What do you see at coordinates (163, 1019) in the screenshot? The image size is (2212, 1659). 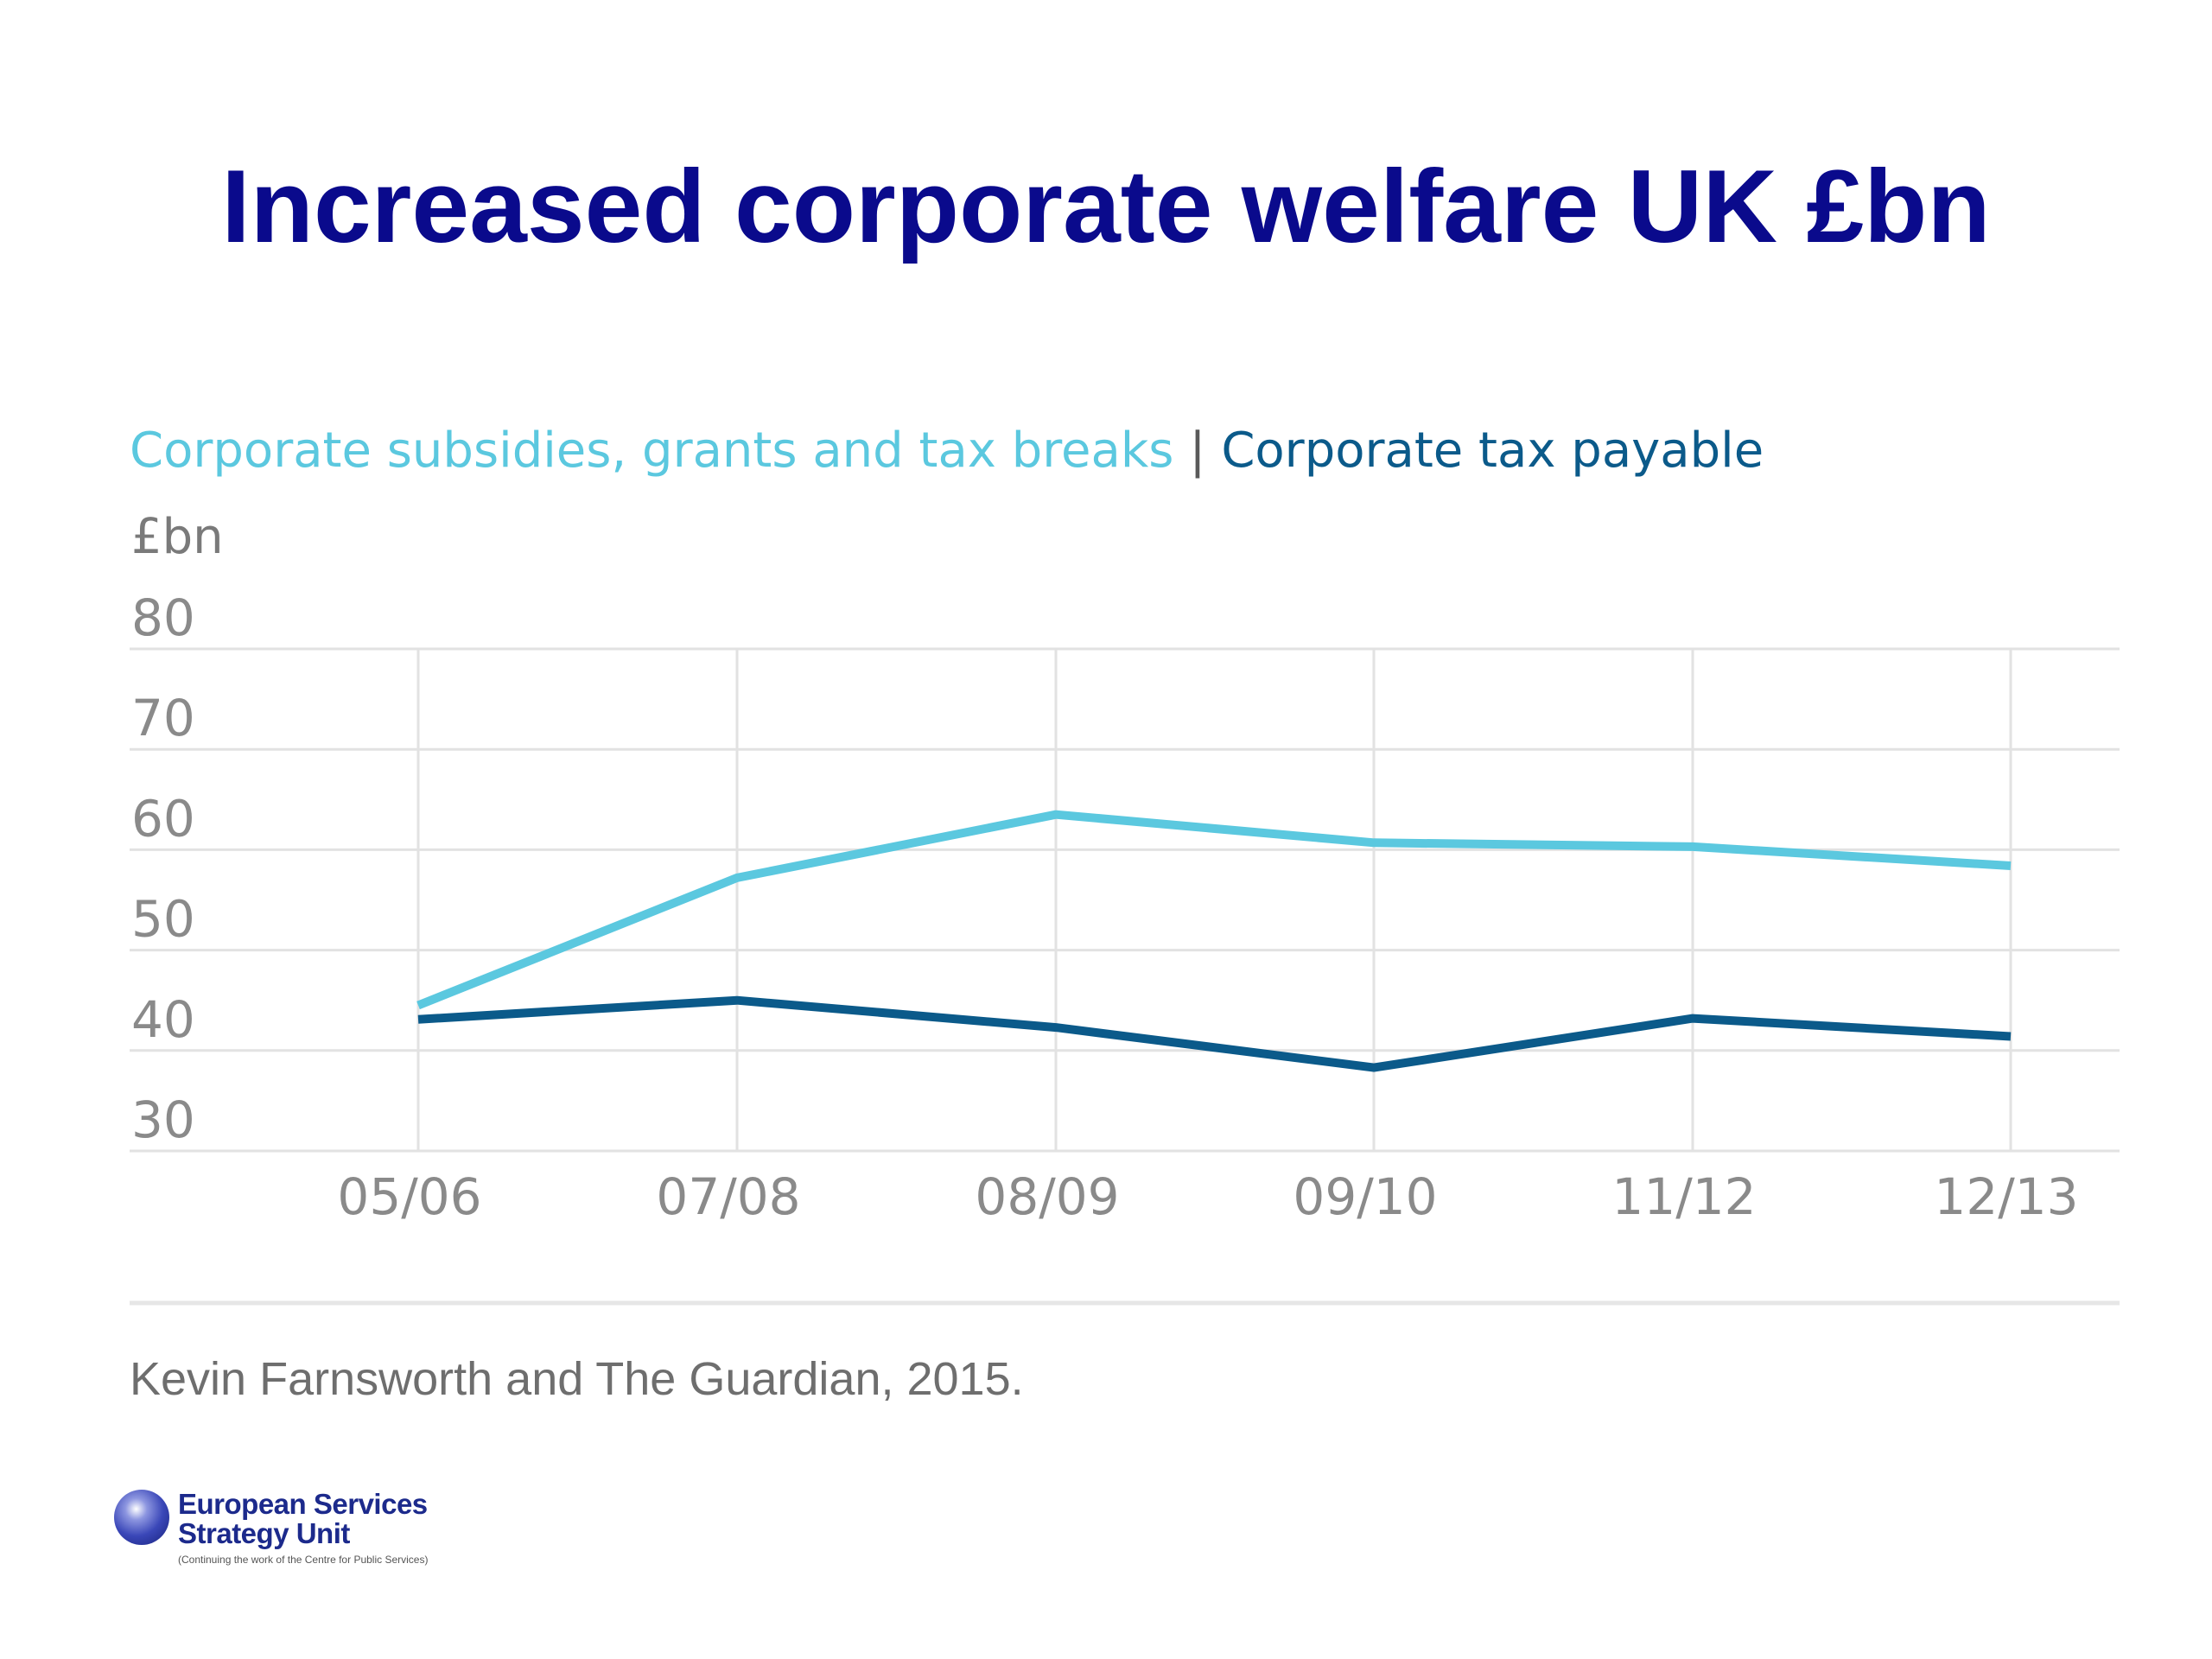 I see `y-tick-label: 40` at bounding box center [163, 1019].